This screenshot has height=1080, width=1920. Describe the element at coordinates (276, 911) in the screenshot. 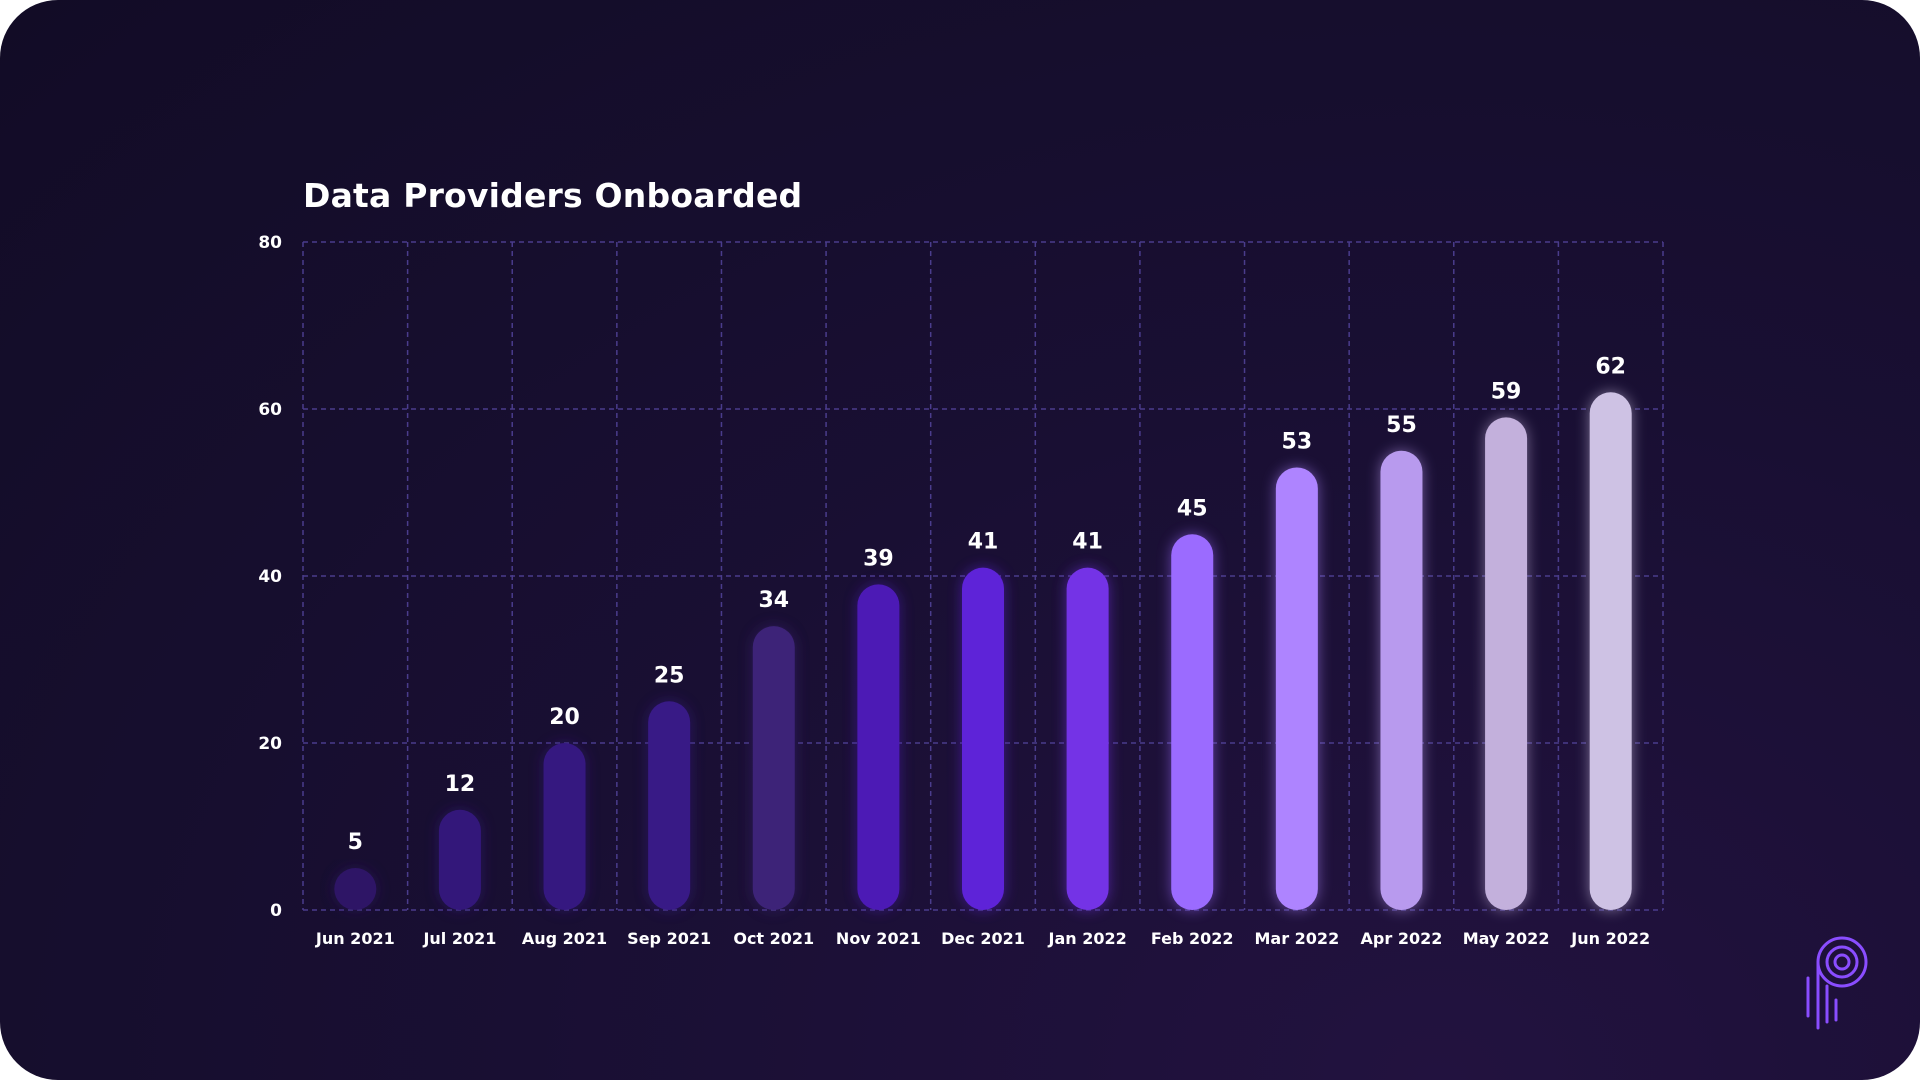

I see `y-tick-label: 0` at that location.